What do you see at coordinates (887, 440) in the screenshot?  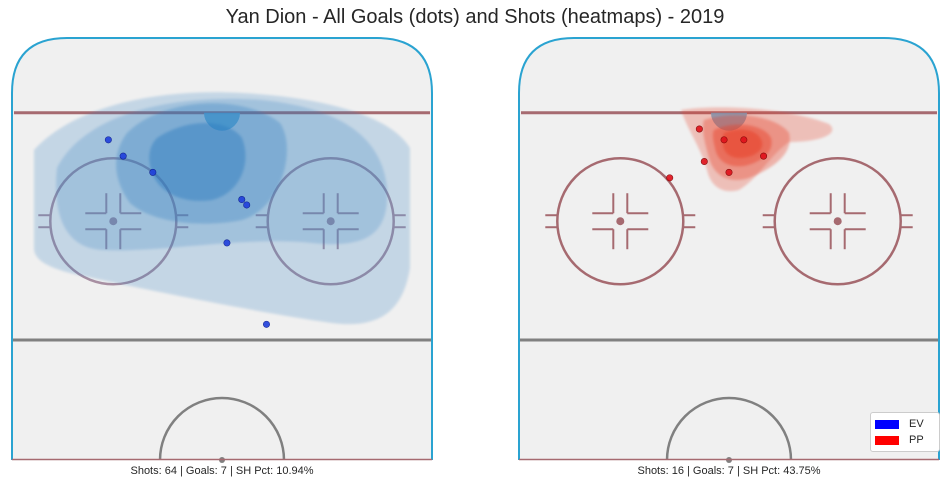 I see `legend-swatch-pp` at bounding box center [887, 440].